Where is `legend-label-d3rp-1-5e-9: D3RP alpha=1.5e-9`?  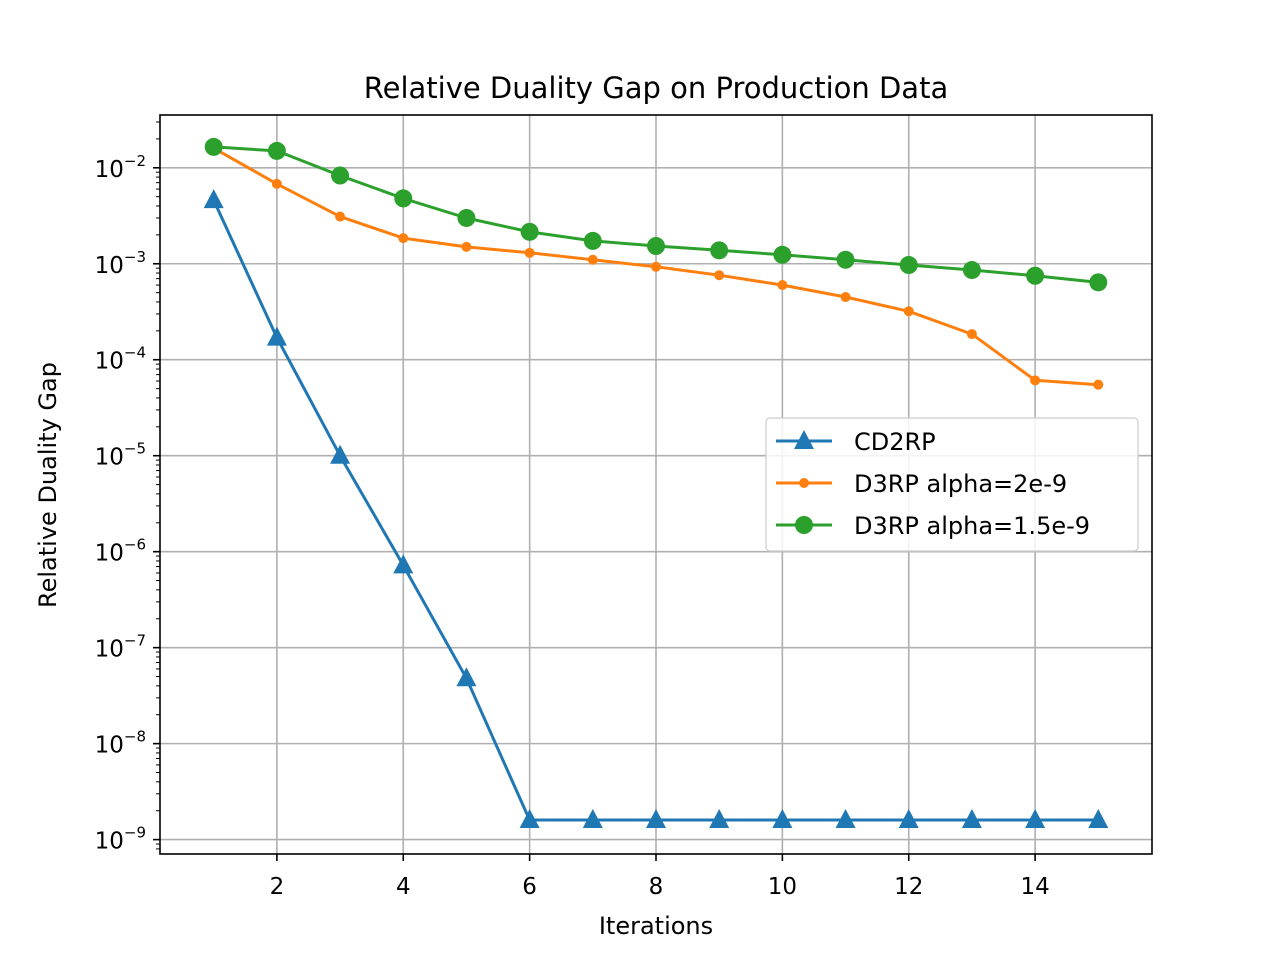 legend-label-d3rp-1-5e-9: D3RP alpha=1.5e-9 is located at coordinates (972, 526).